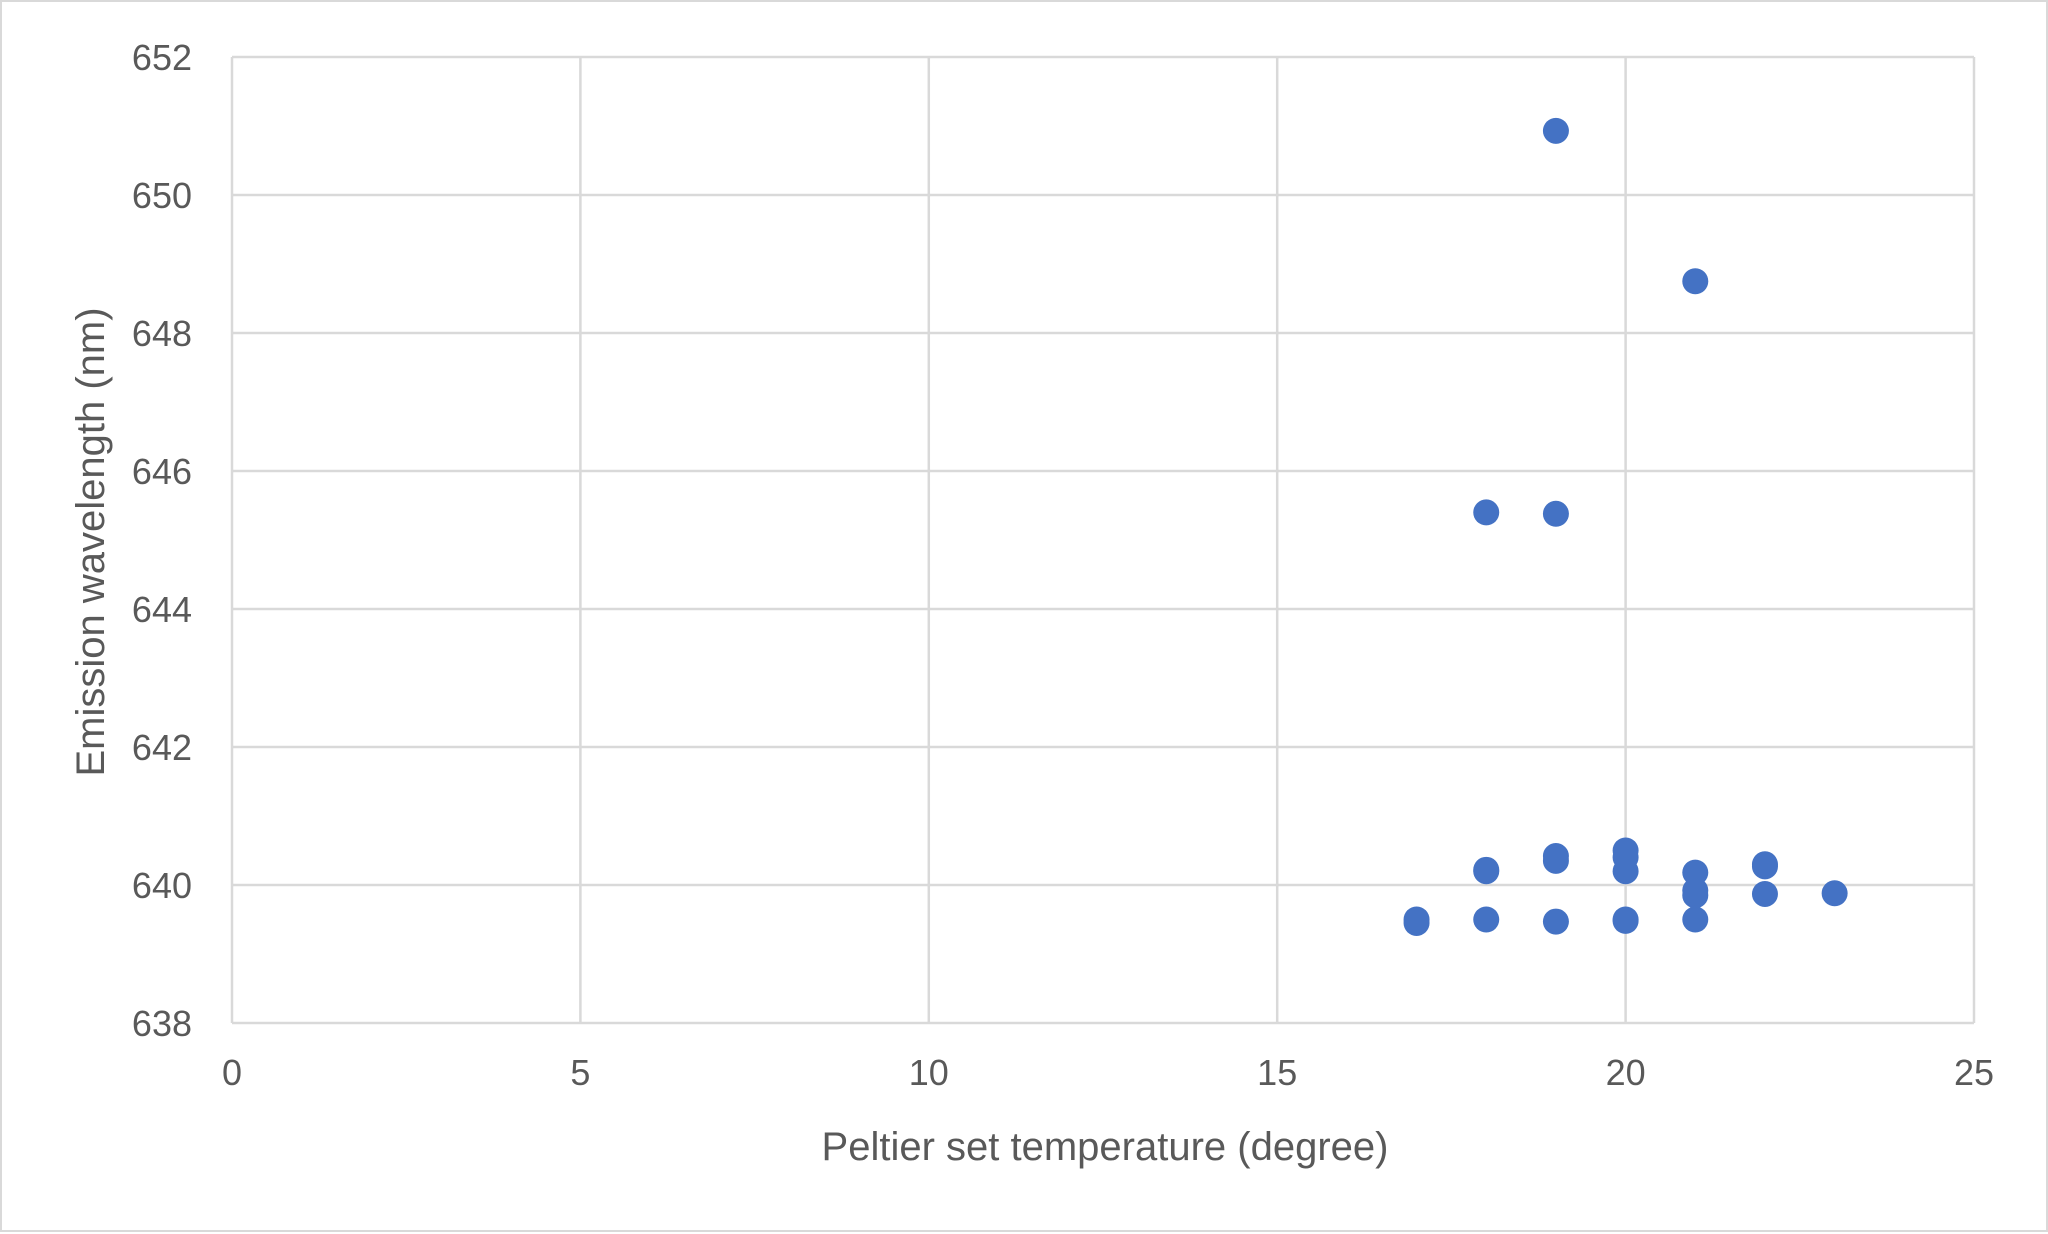 The image size is (2048, 1234). I want to click on x-tick-label: 25, so click(1974, 1072).